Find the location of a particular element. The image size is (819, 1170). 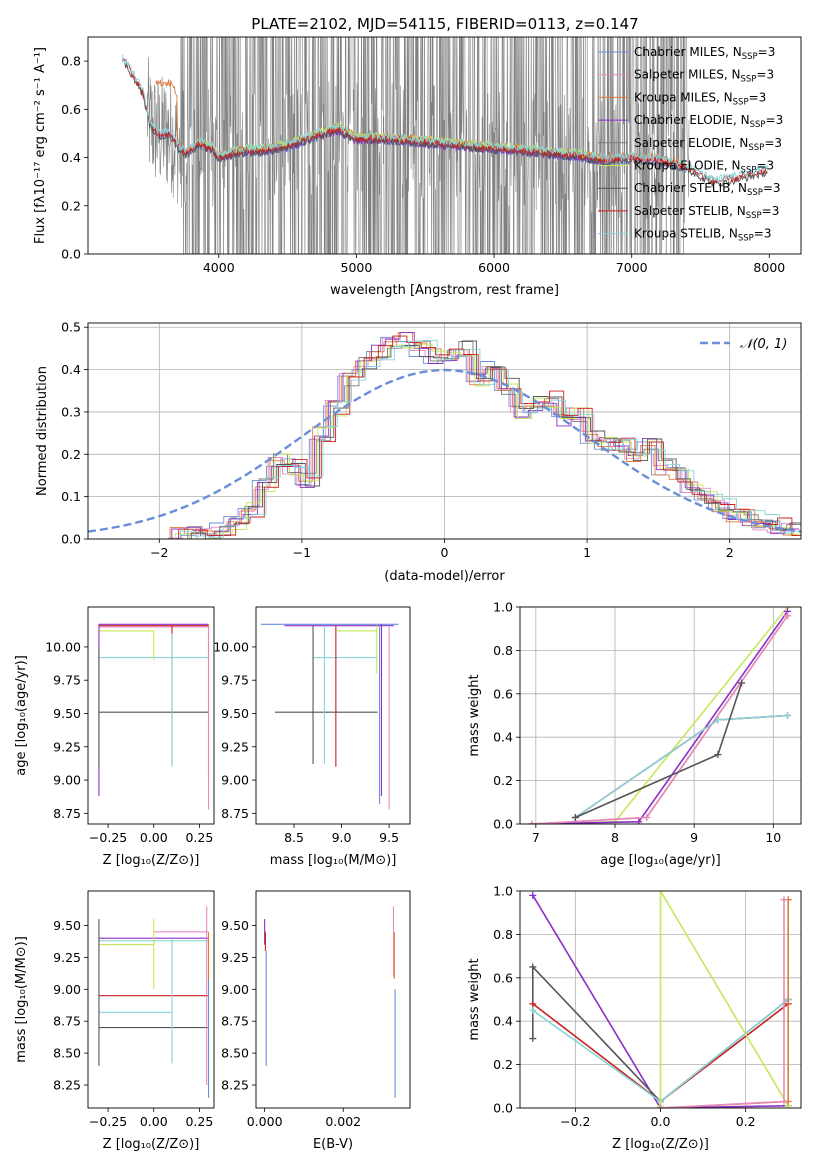

y-tick-label: 0.1 is located at coordinates (71, 496).